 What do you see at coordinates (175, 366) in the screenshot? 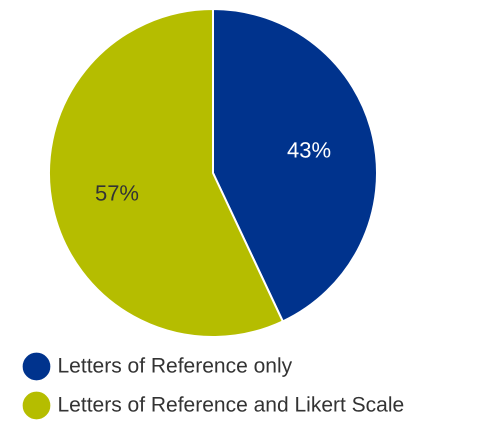
I see `legend-label: Letters of Reference only` at bounding box center [175, 366].